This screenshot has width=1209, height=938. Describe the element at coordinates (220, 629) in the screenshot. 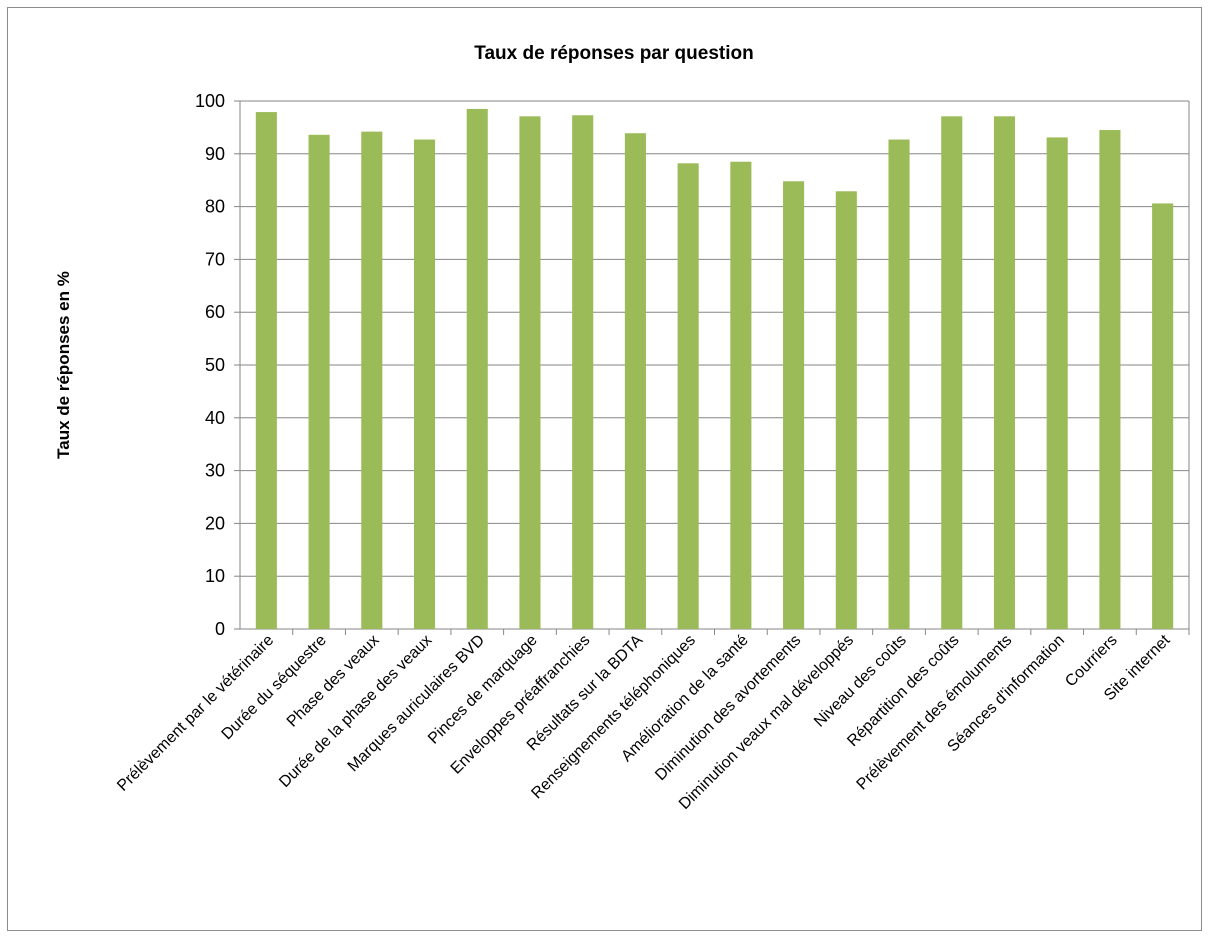

I see `y-tick-label: 0` at that location.